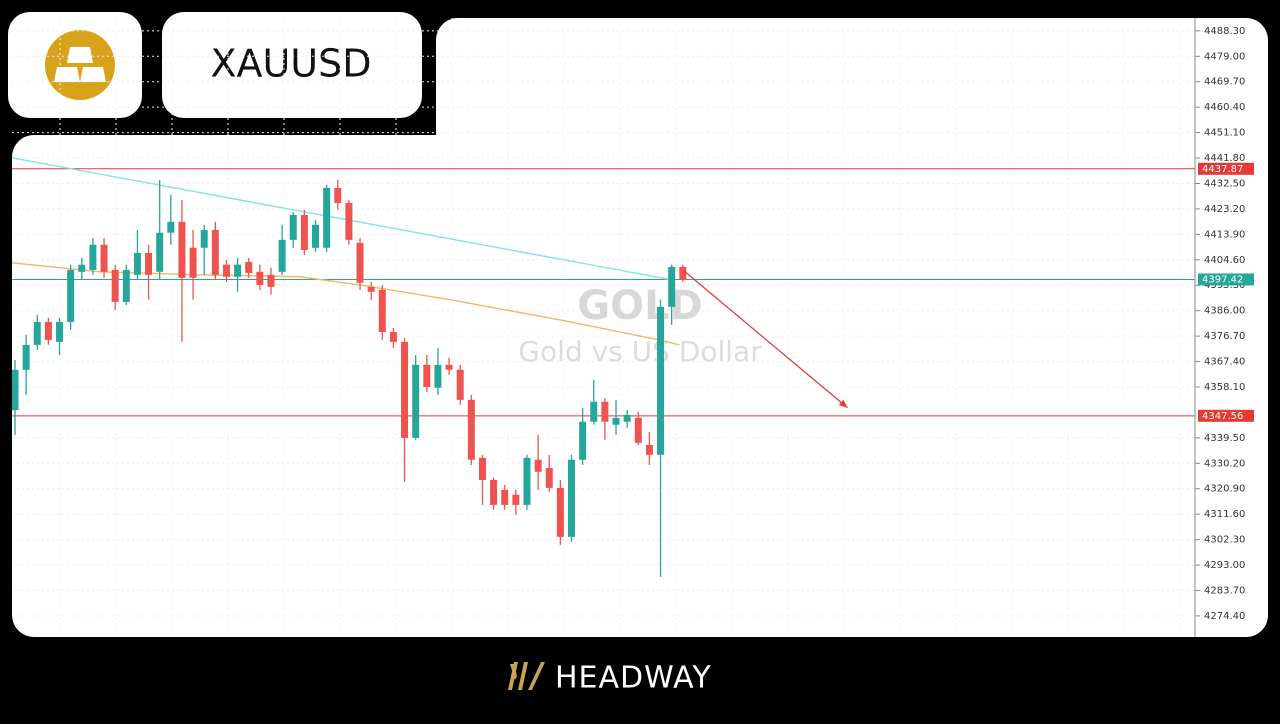 This screenshot has width=1280, height=724. What do you see at coordinates (1224, 158) in the screenshot?
I see `y-tick-label: 4441.80` at bounding box center [1224, 158].